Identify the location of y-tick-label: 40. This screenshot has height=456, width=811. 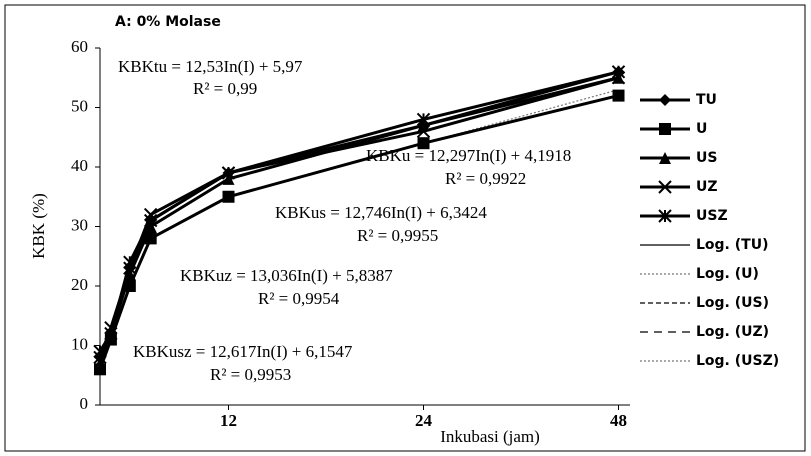
(79, 165).